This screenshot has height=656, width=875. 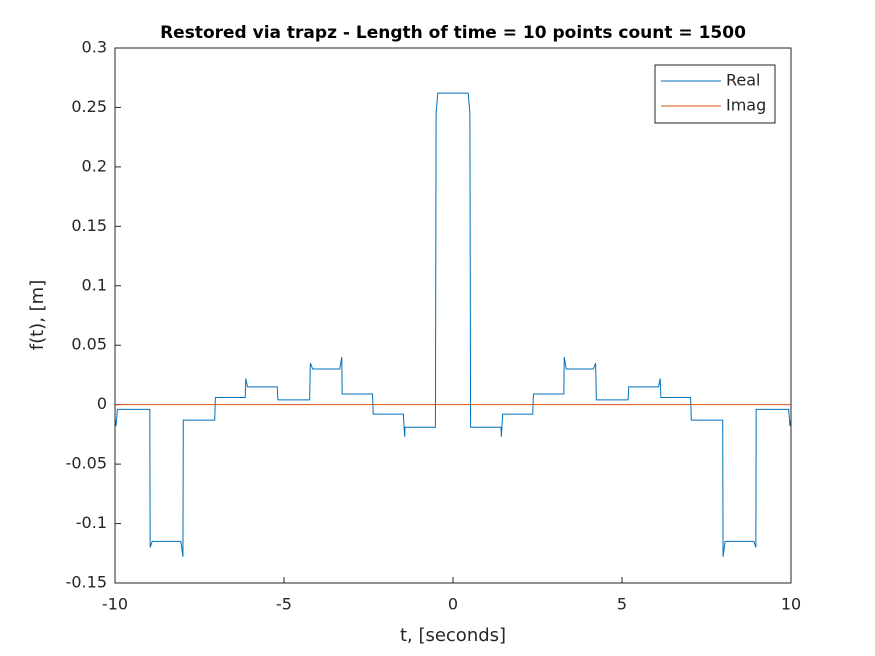 What do you see at coordinates (94, 47) in the screenshot?
I see `y-tick-label: 0.3` at bounding box center [94, 47].